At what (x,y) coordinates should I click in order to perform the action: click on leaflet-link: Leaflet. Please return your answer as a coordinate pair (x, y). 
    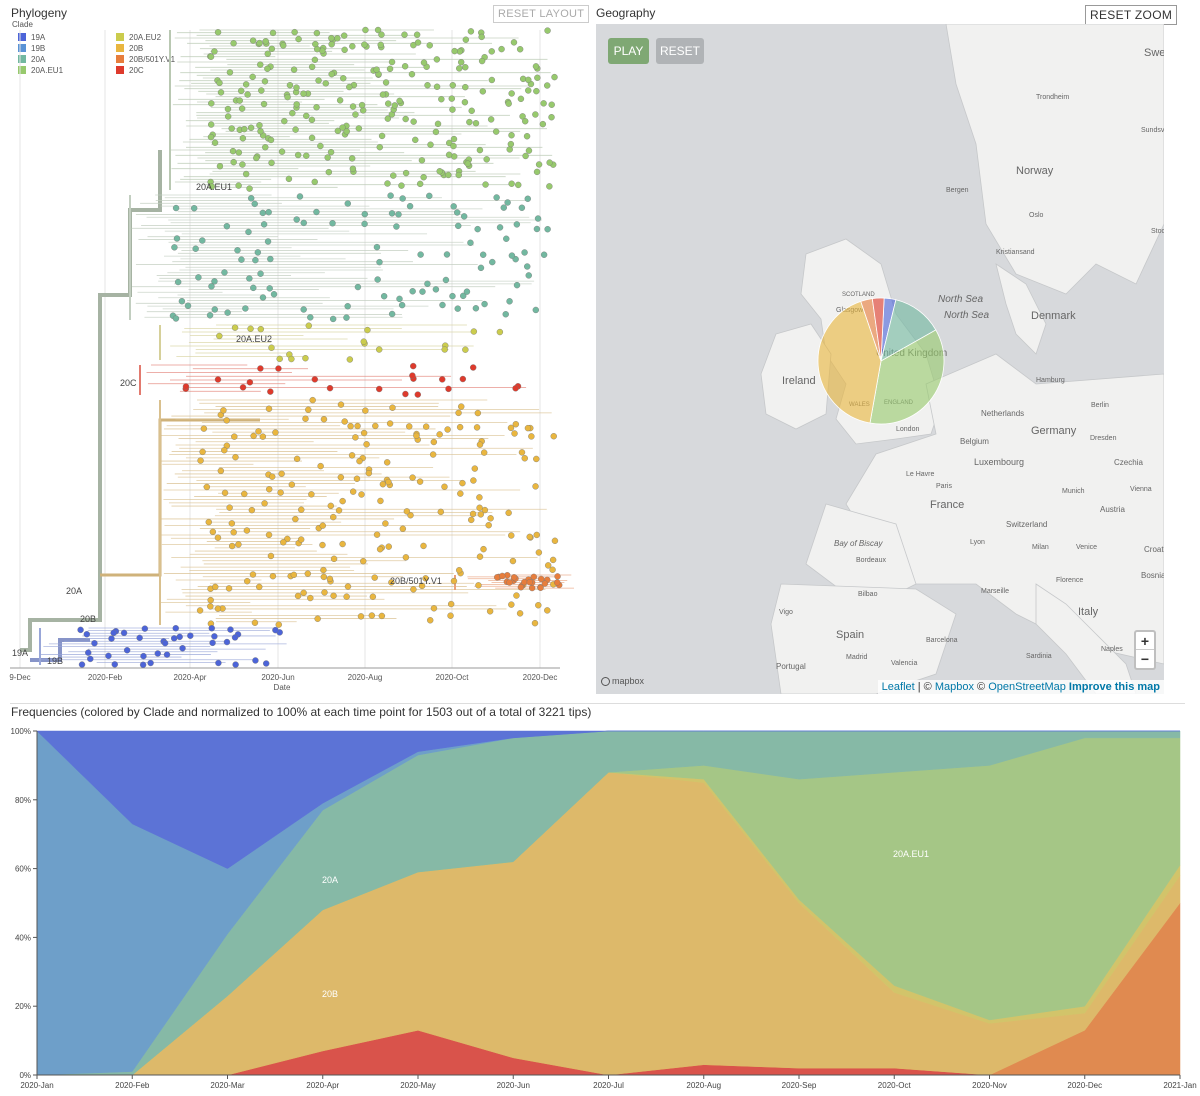
    Looking at the image, I should click on (898, 687).